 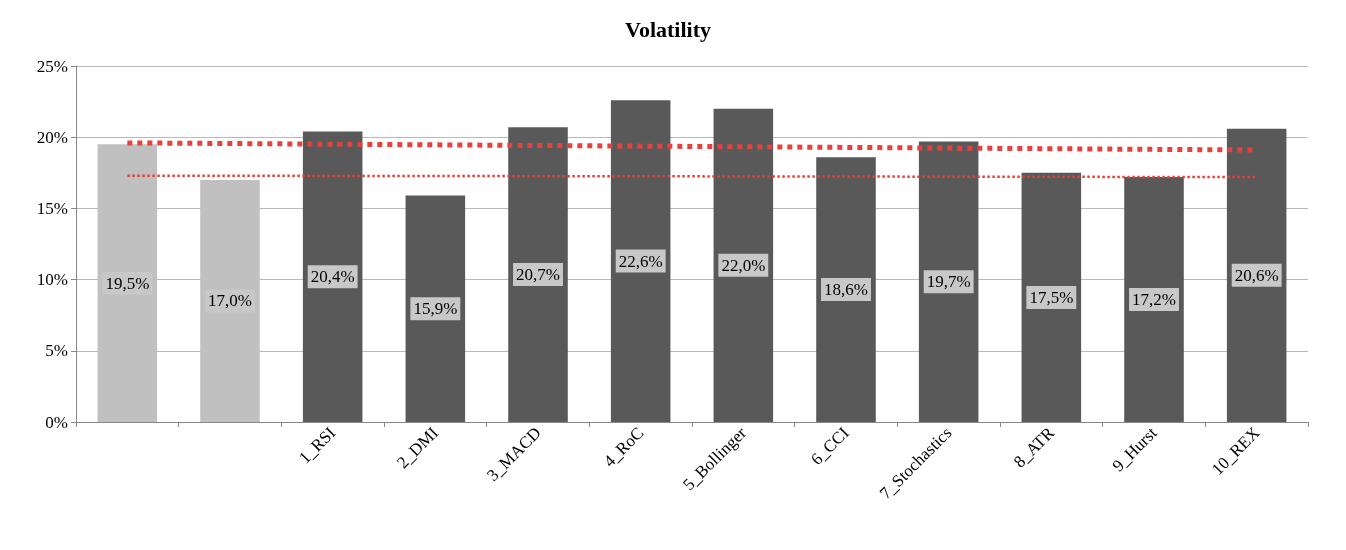 I want to click on data-label: 20,4%, so click(x=332, y=277).